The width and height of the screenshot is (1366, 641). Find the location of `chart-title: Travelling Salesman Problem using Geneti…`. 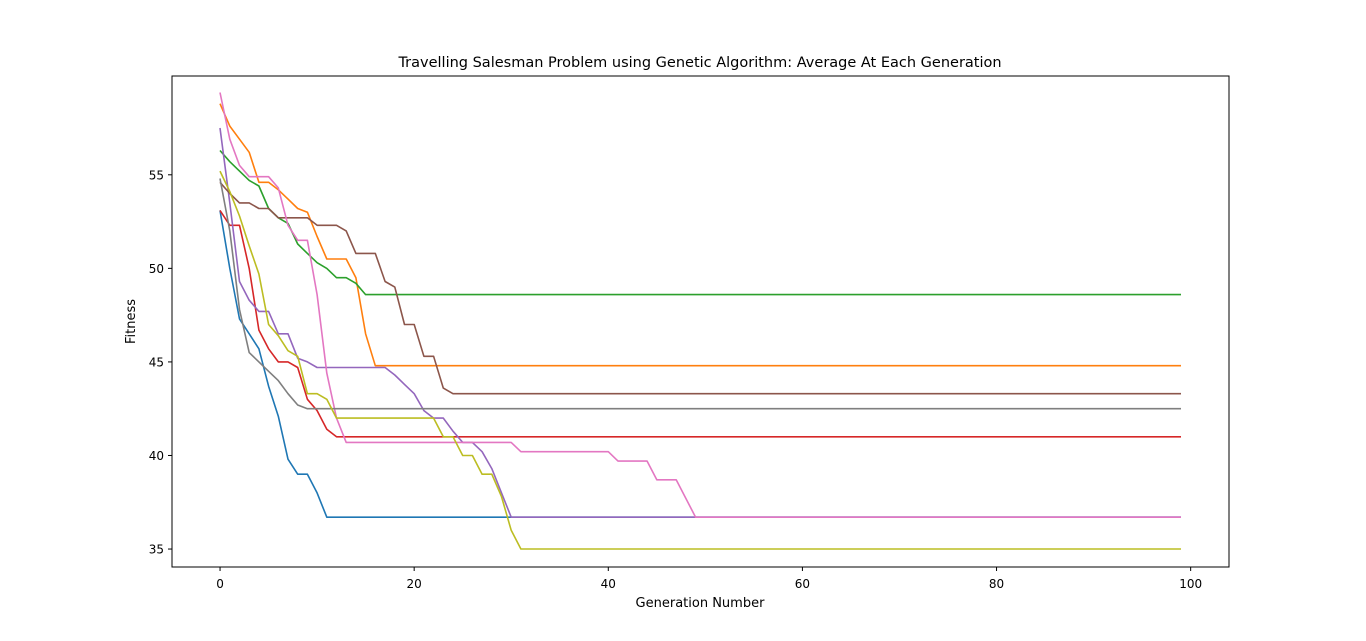

chart-title: Travelling Salesman Problem using Geneti… is located at coordinates (699, 63).